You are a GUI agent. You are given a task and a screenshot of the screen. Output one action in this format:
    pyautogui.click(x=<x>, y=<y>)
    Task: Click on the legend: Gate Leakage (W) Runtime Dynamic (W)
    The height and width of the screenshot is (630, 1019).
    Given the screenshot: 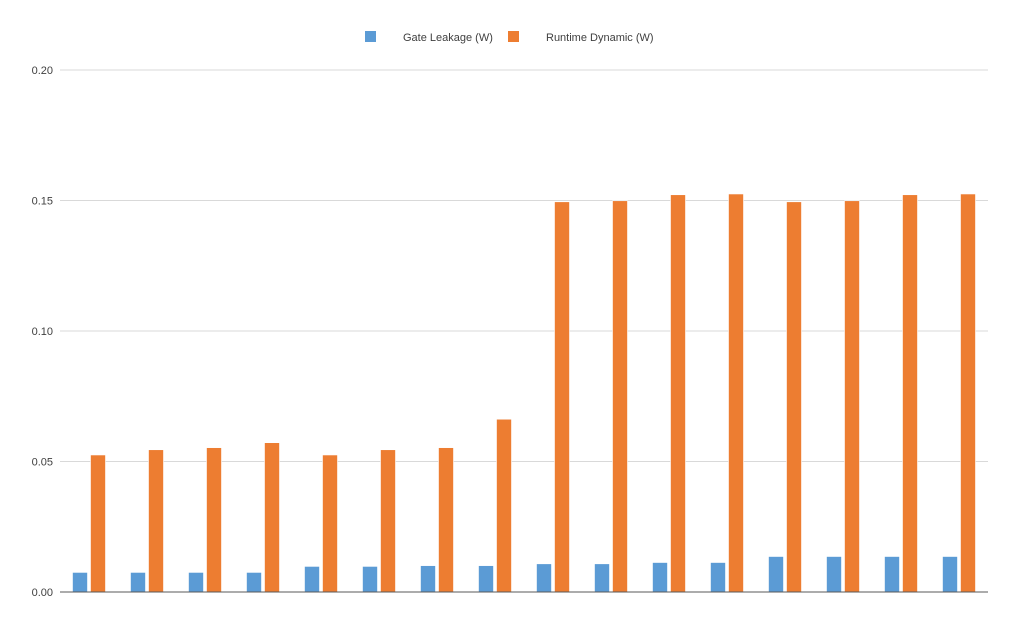 What is the action you would take?
    pyautogui.click(x=509, y=37)
    